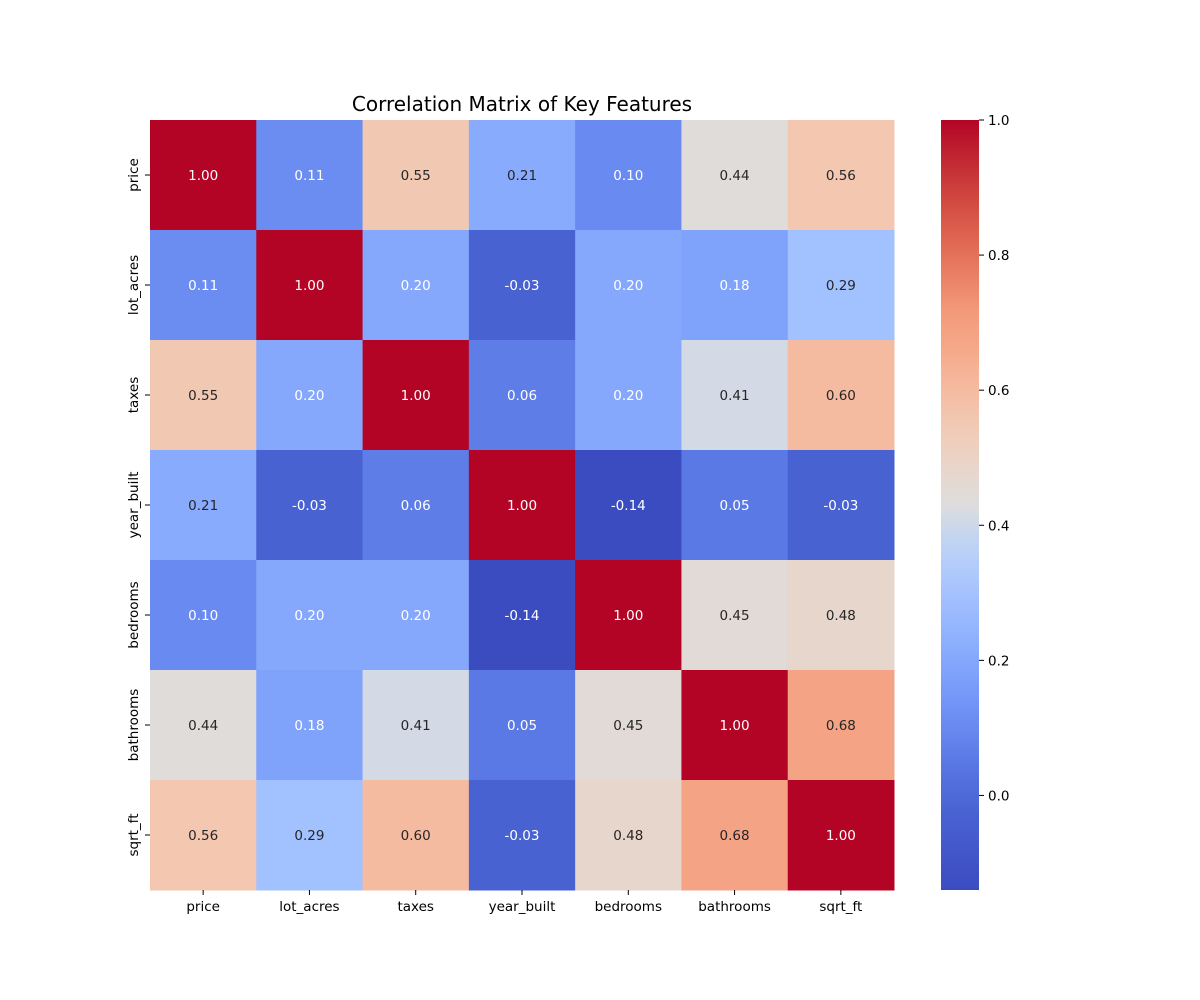 This screenshot has height=1000, width=1200. What do you see at coordinates (134, 614) in the screenshot?
I see `y-tick-label: bedrooms` at bounding box center [134, 614].